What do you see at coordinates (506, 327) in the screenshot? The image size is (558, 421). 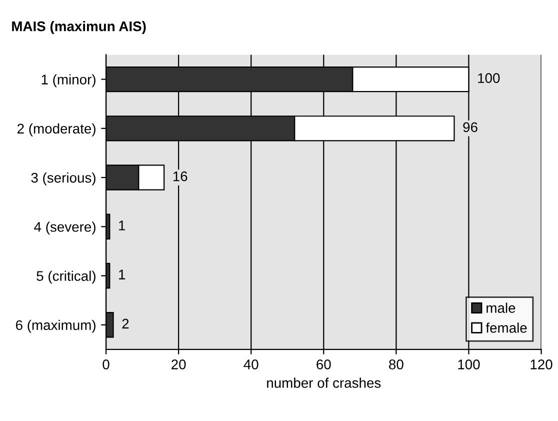 I see `legend-label: female` at bounding box center [506, 327].